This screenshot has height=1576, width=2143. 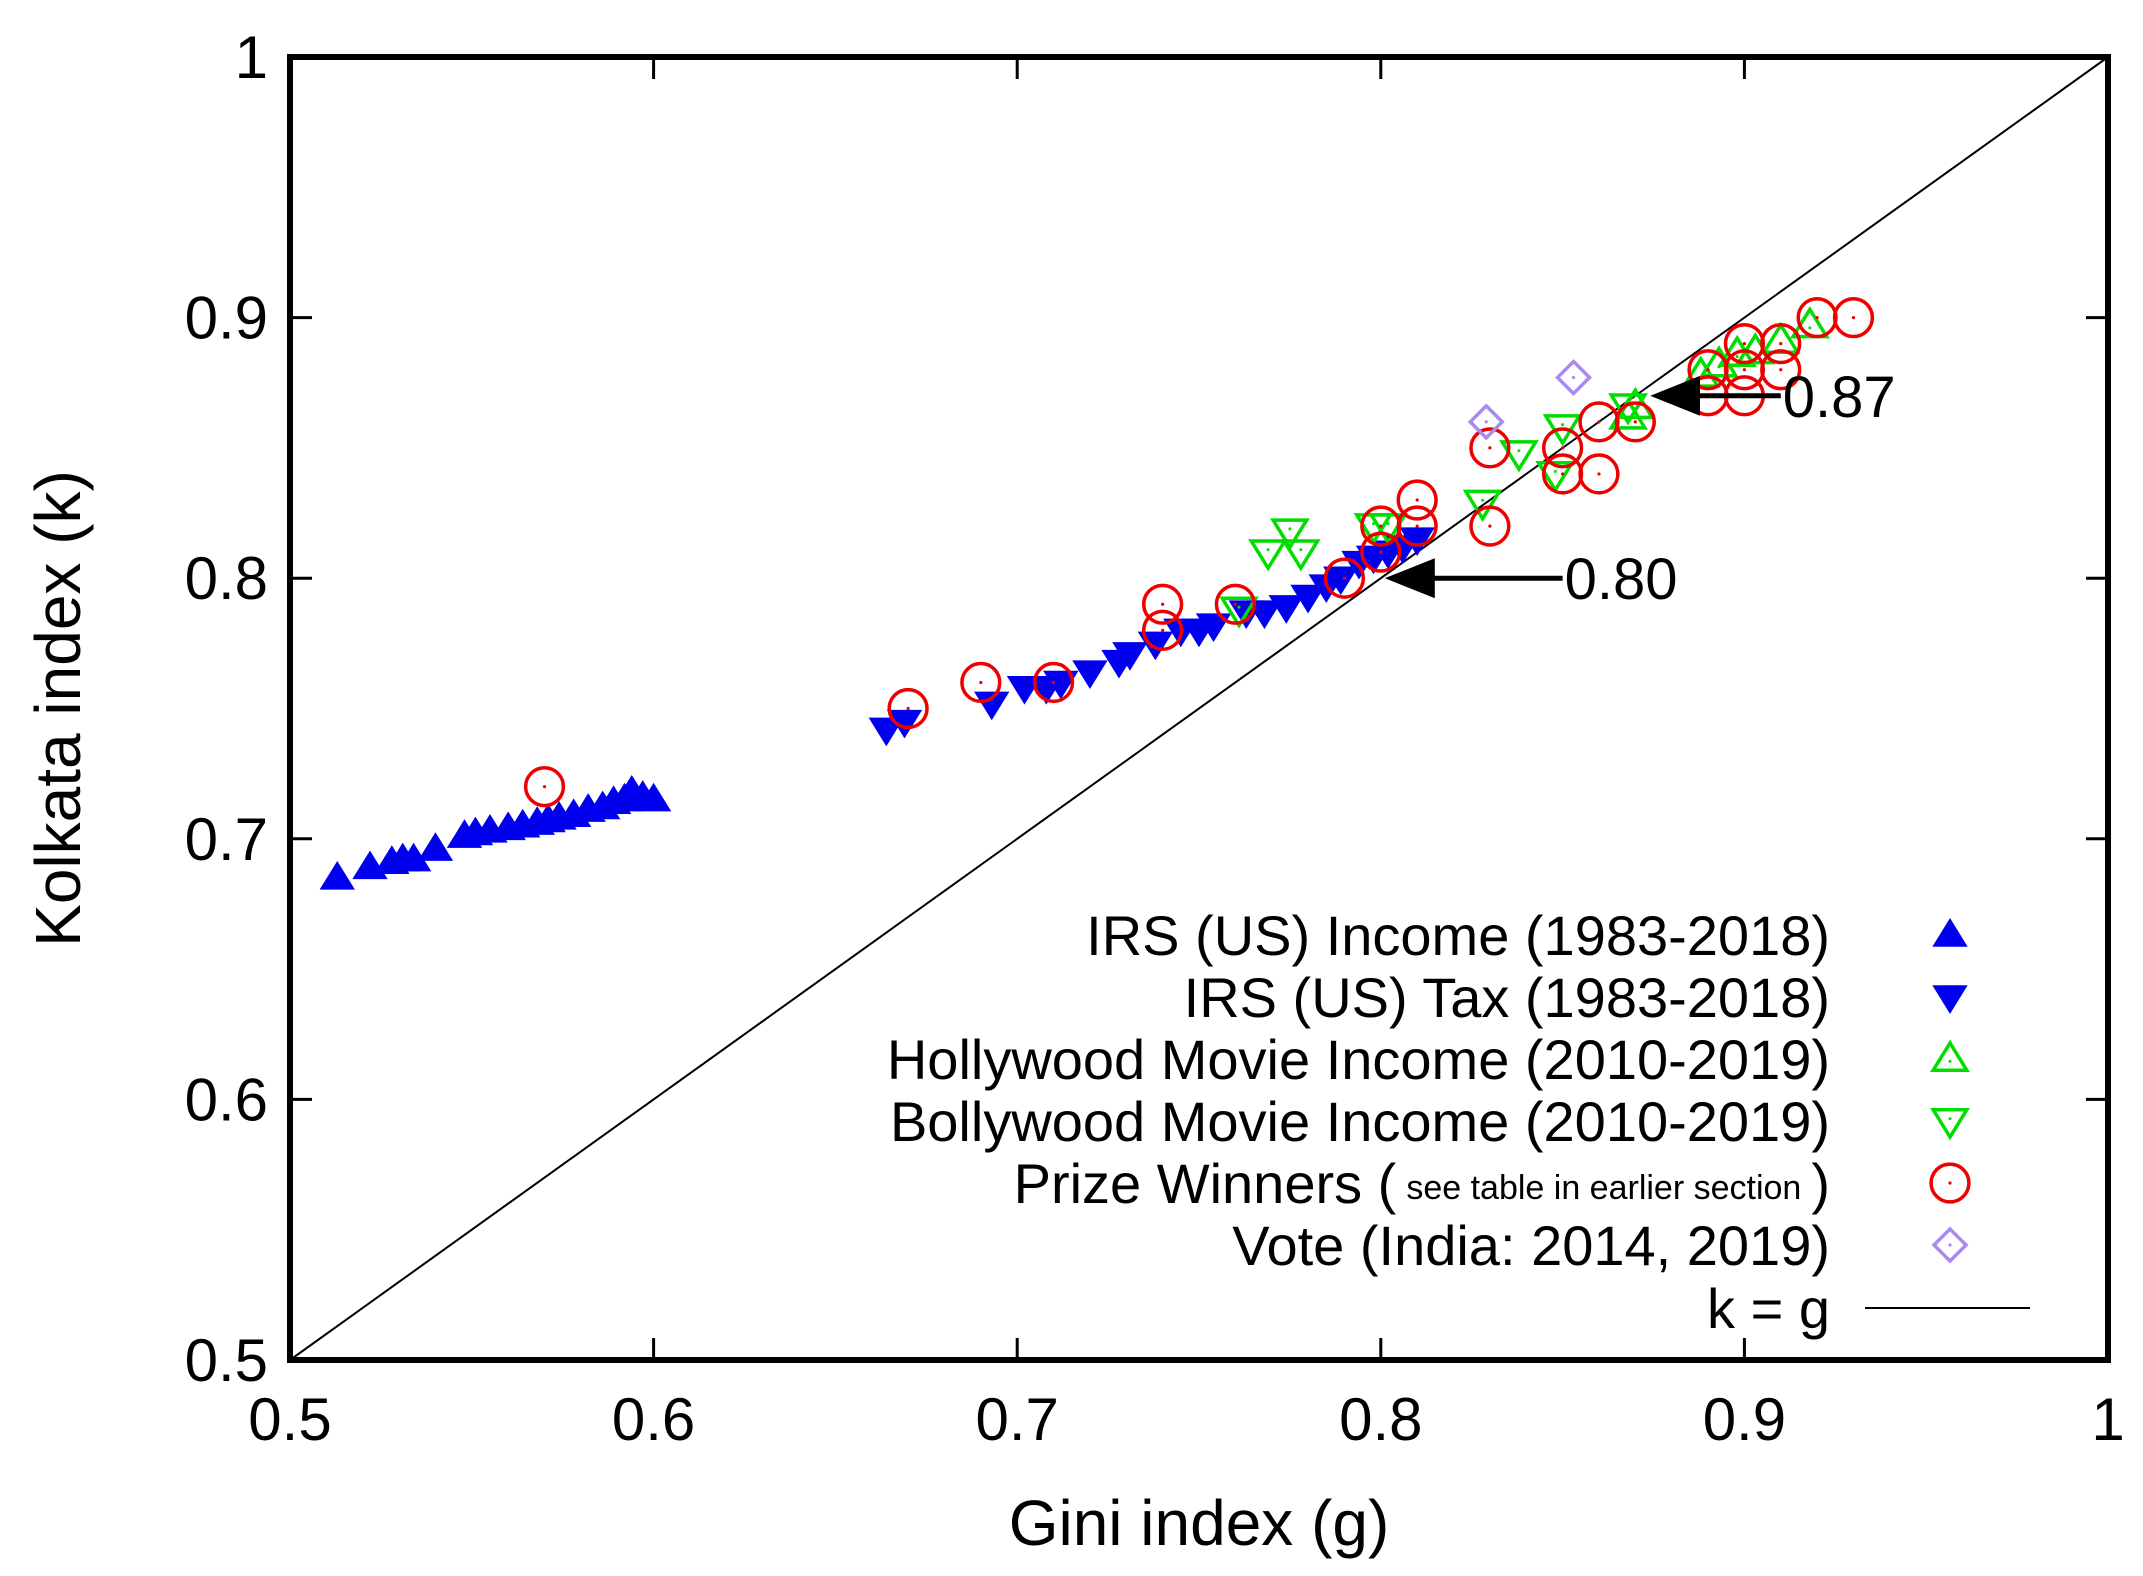 What do you see at coordinates (1768, 1308) in the screenshot?
I see `legend-label: k = g` at bounding box center [1768, 1308].